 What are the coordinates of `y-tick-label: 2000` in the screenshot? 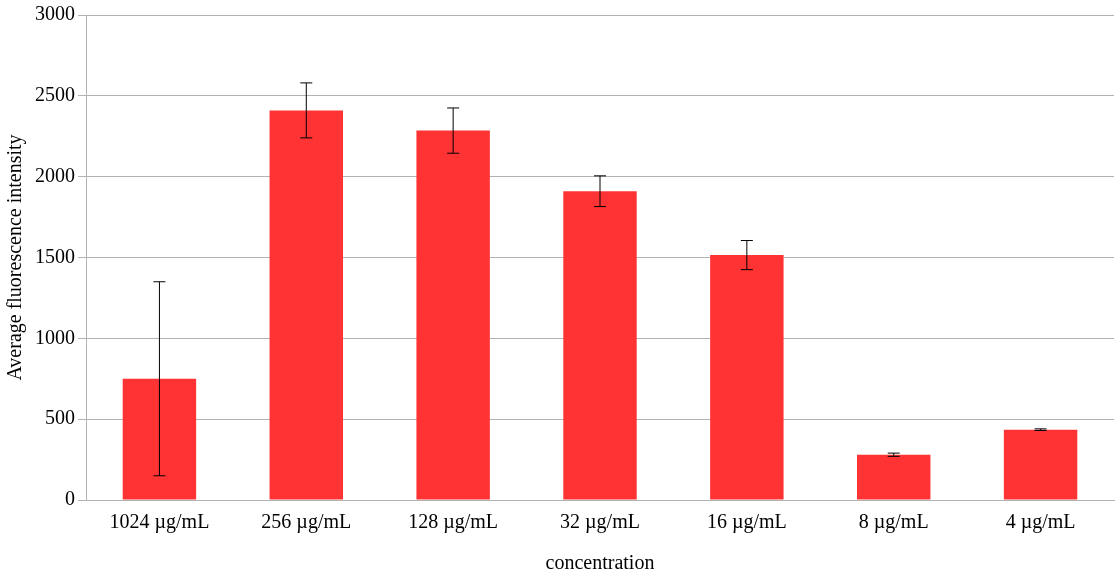 It's located at (55, 174).